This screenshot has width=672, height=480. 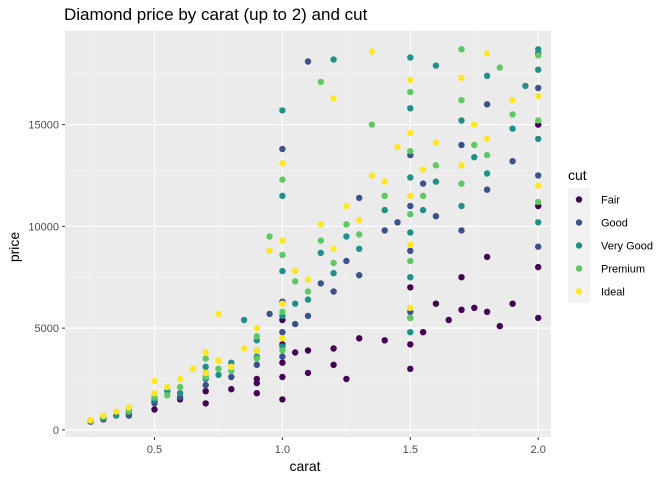 What do you see at coordinates (346, 446) in the screenshot?
I see `x-axis: 0.5 1.0 1.5 2.0` at bounding box center [346, 446].